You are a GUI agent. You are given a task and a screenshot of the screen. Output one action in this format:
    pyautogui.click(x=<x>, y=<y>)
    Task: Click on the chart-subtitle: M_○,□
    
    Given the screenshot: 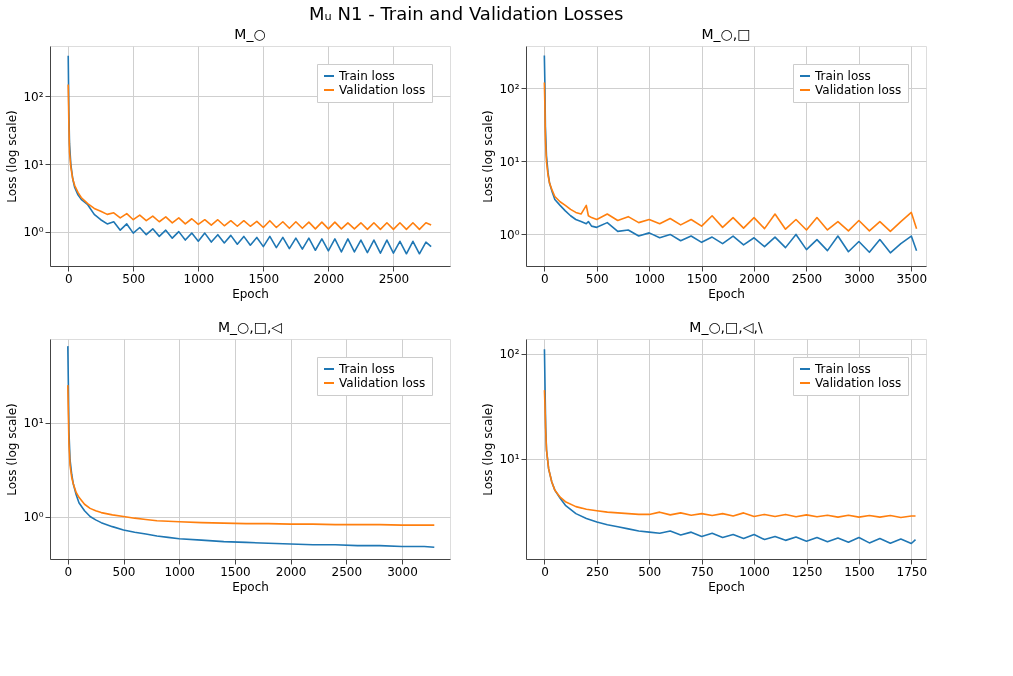 What is the action you would take?
    pyautogui.click(x=726, y=34)
    